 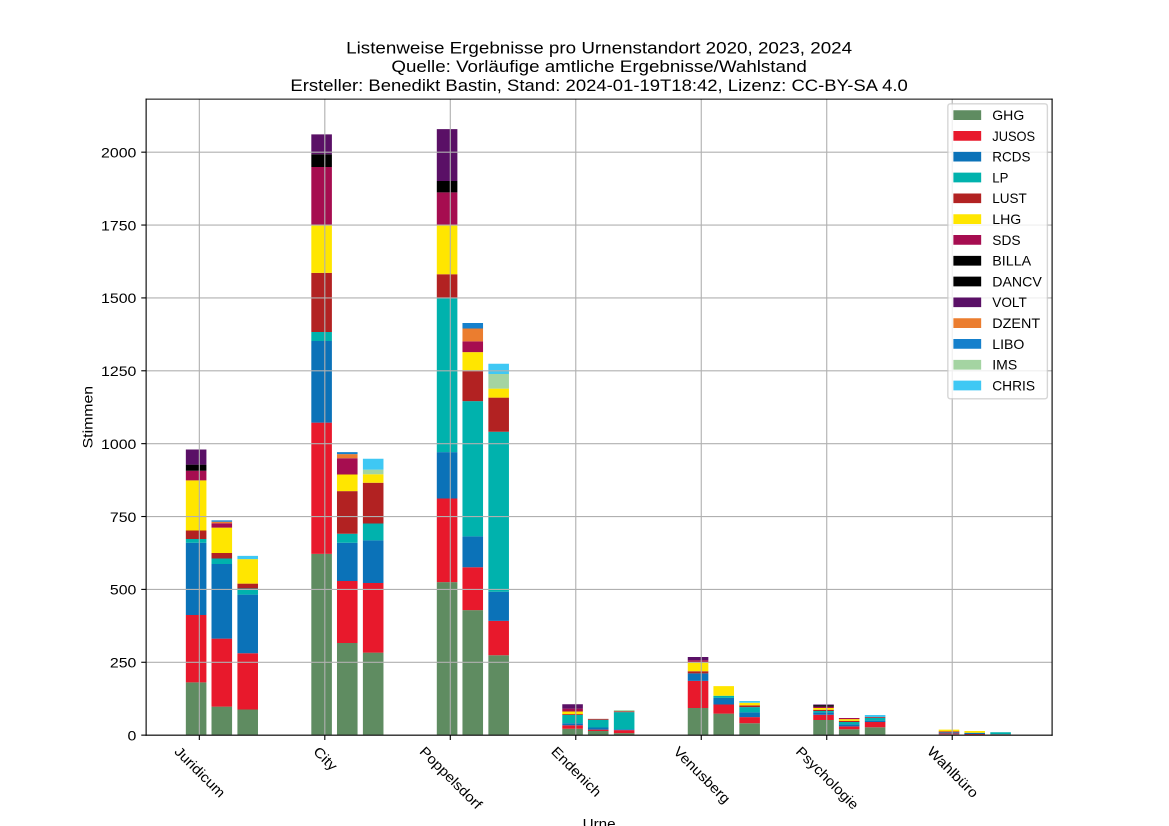 I want to click on svg-text: LUST, so click(x=1009, y=198).